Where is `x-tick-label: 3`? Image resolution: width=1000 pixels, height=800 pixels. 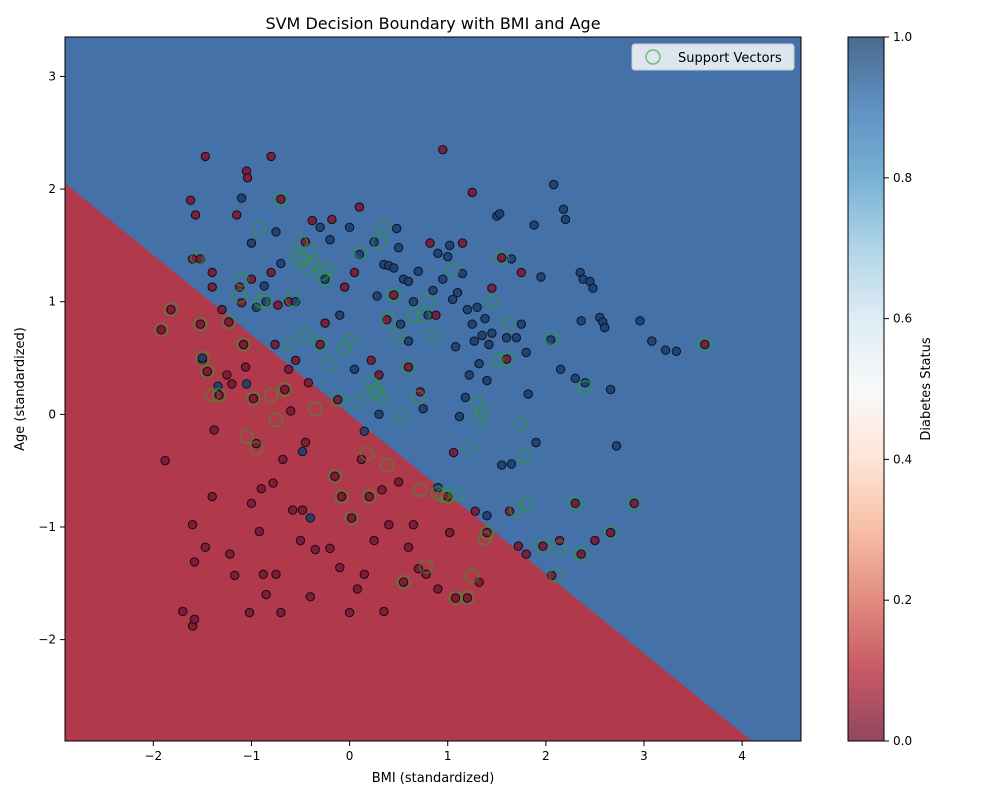 x-tick-label: 3 is located at coordinates (644, 756).